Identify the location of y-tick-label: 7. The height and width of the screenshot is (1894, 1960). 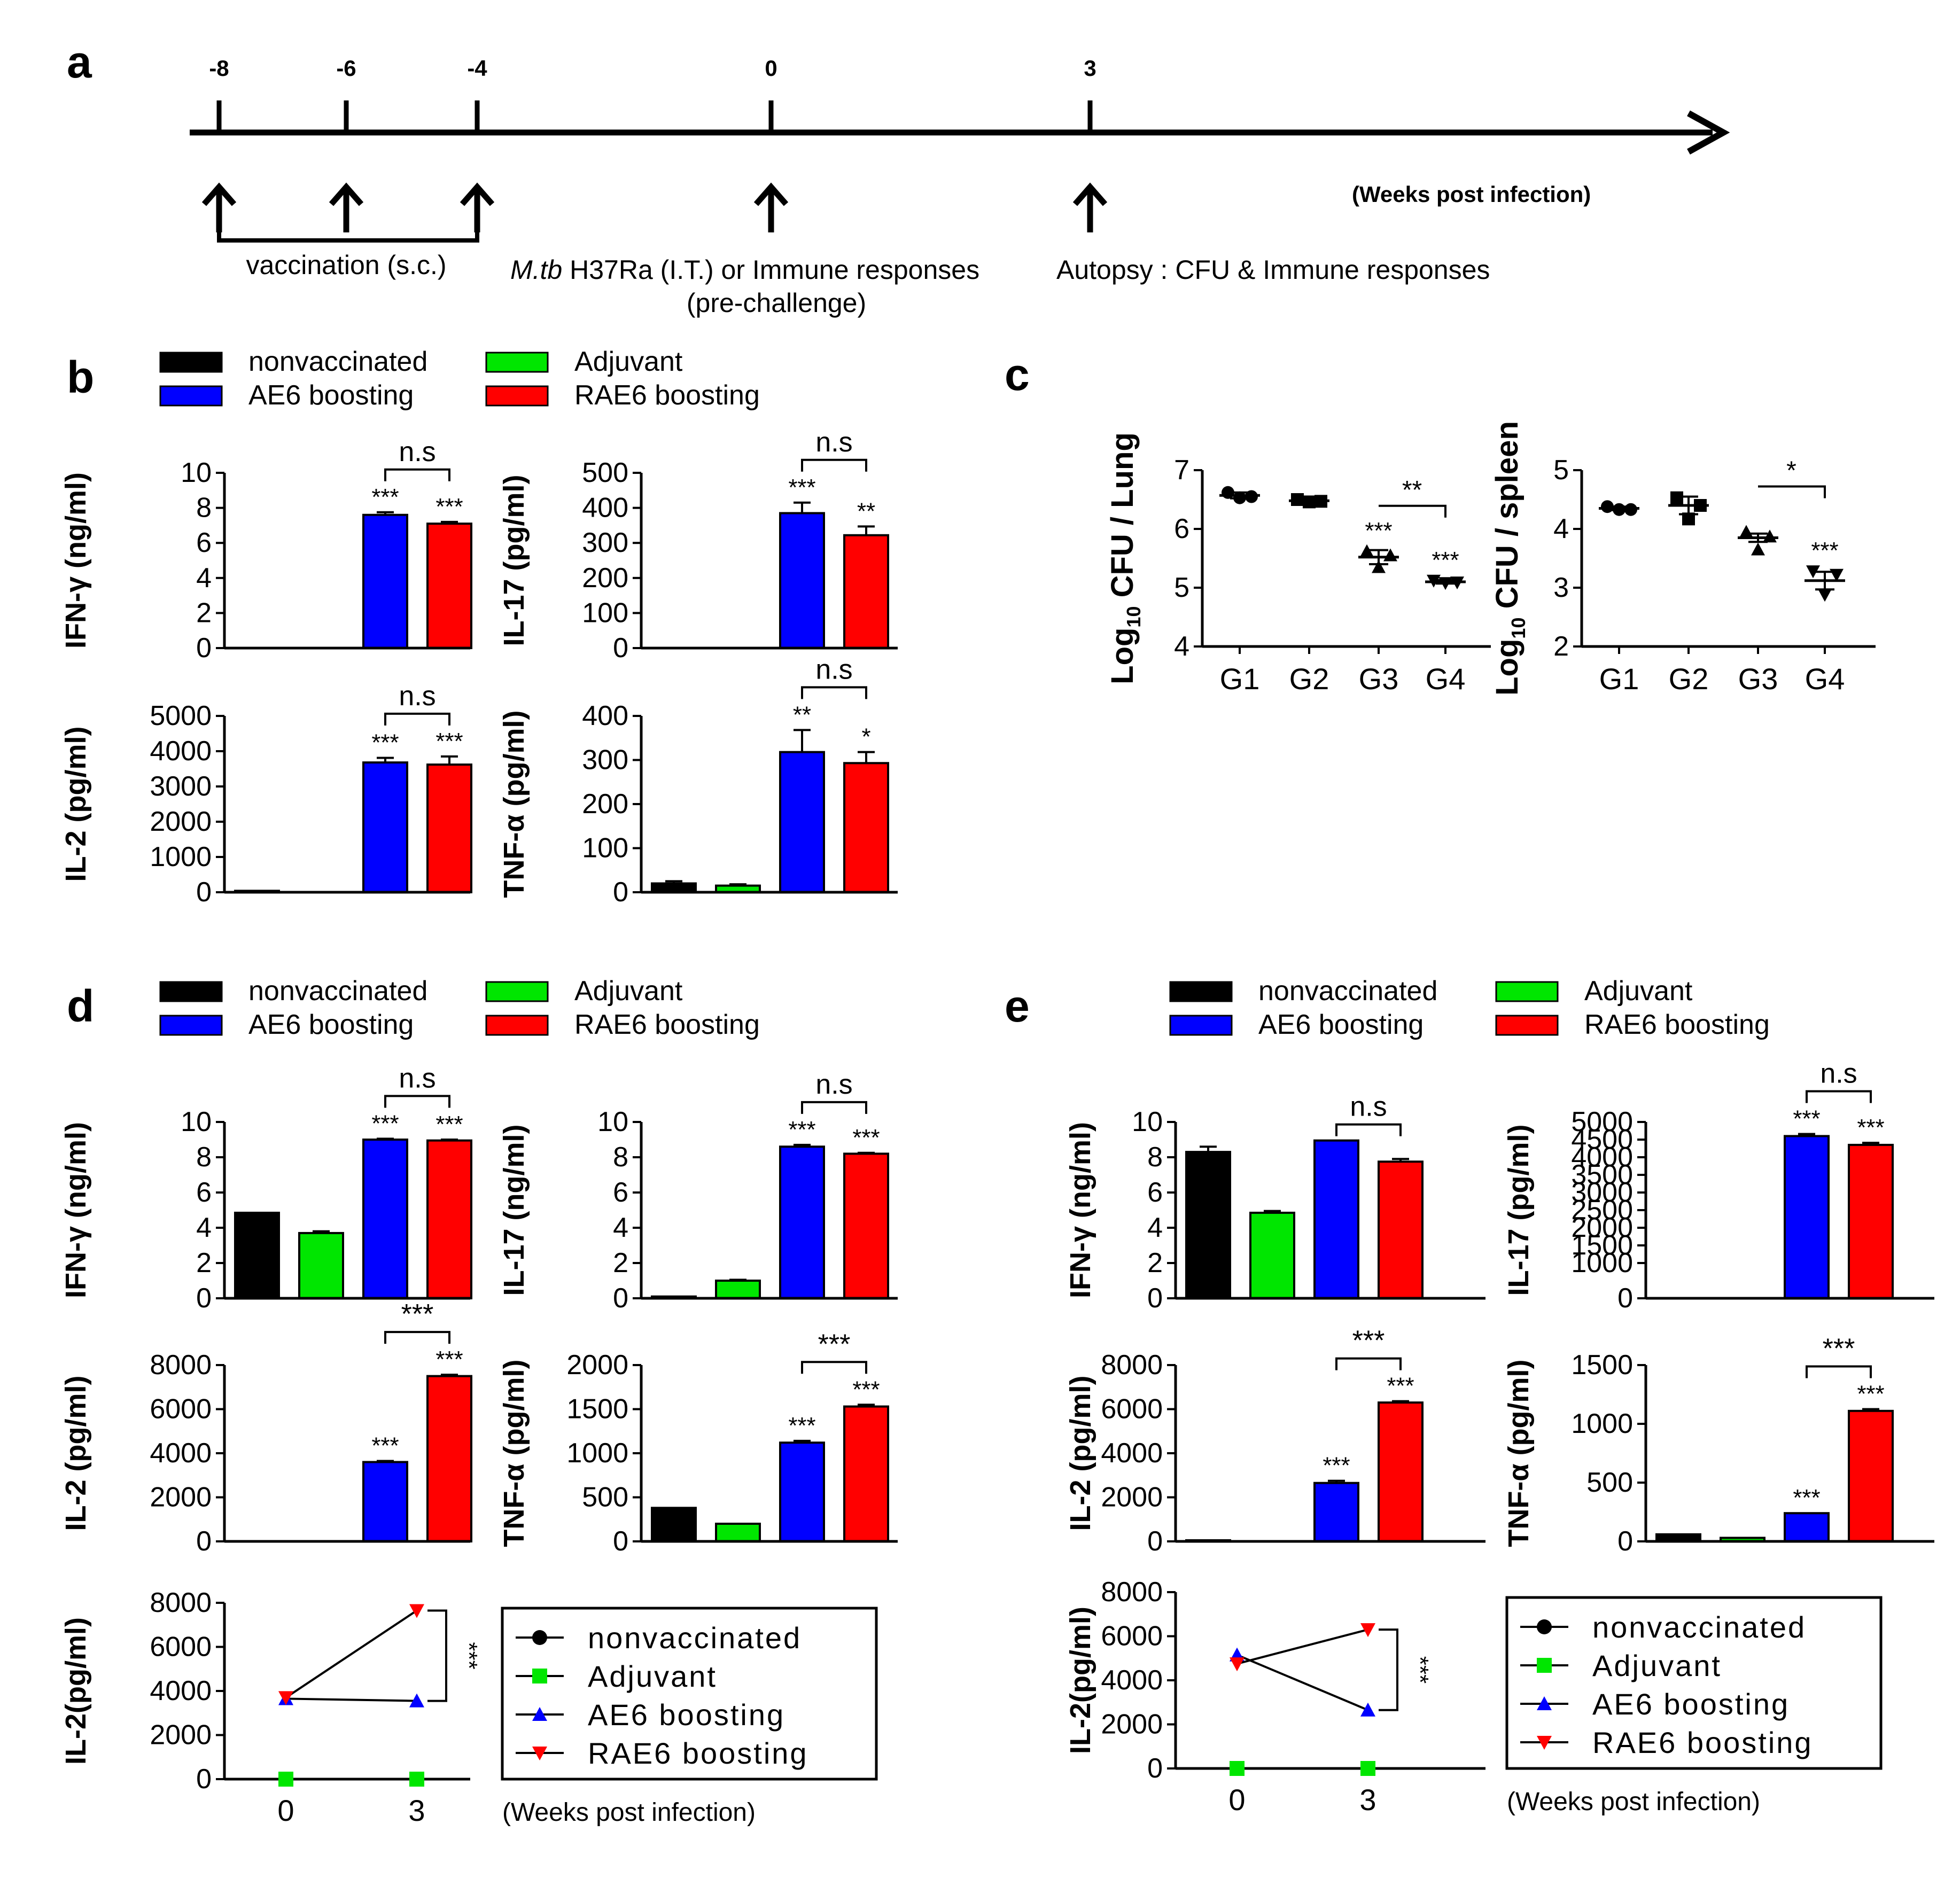
(1181, 470).